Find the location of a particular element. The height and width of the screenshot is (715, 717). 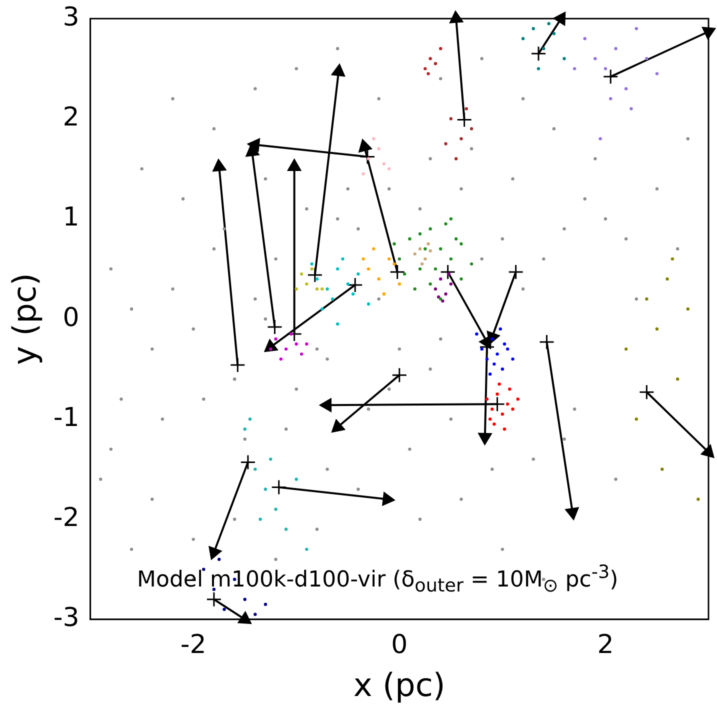

y-tick-label: -1 is located at coordinates (66, 417).